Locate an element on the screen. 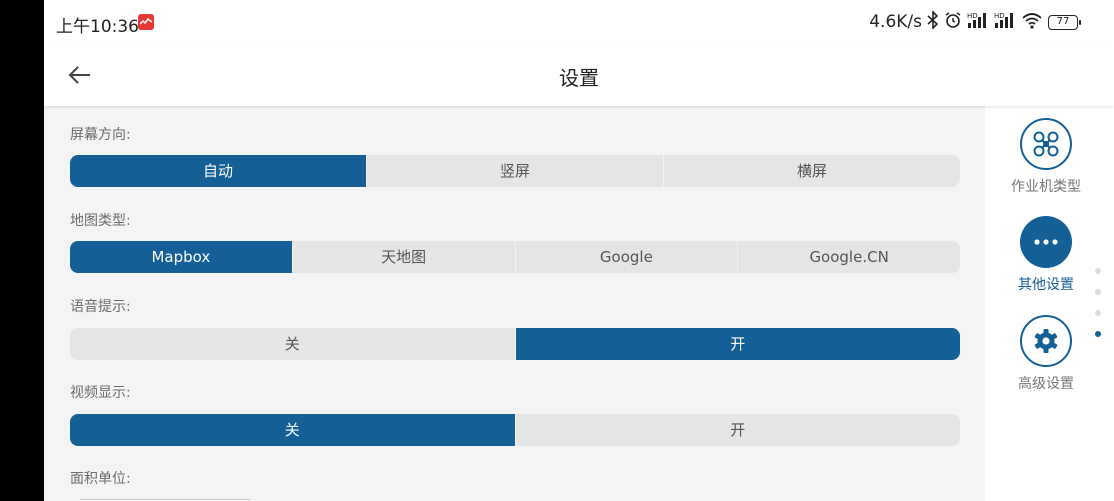 This screenshot has width=1114, height=501. alarm-clock-icon is located at coordinates (953, 22).